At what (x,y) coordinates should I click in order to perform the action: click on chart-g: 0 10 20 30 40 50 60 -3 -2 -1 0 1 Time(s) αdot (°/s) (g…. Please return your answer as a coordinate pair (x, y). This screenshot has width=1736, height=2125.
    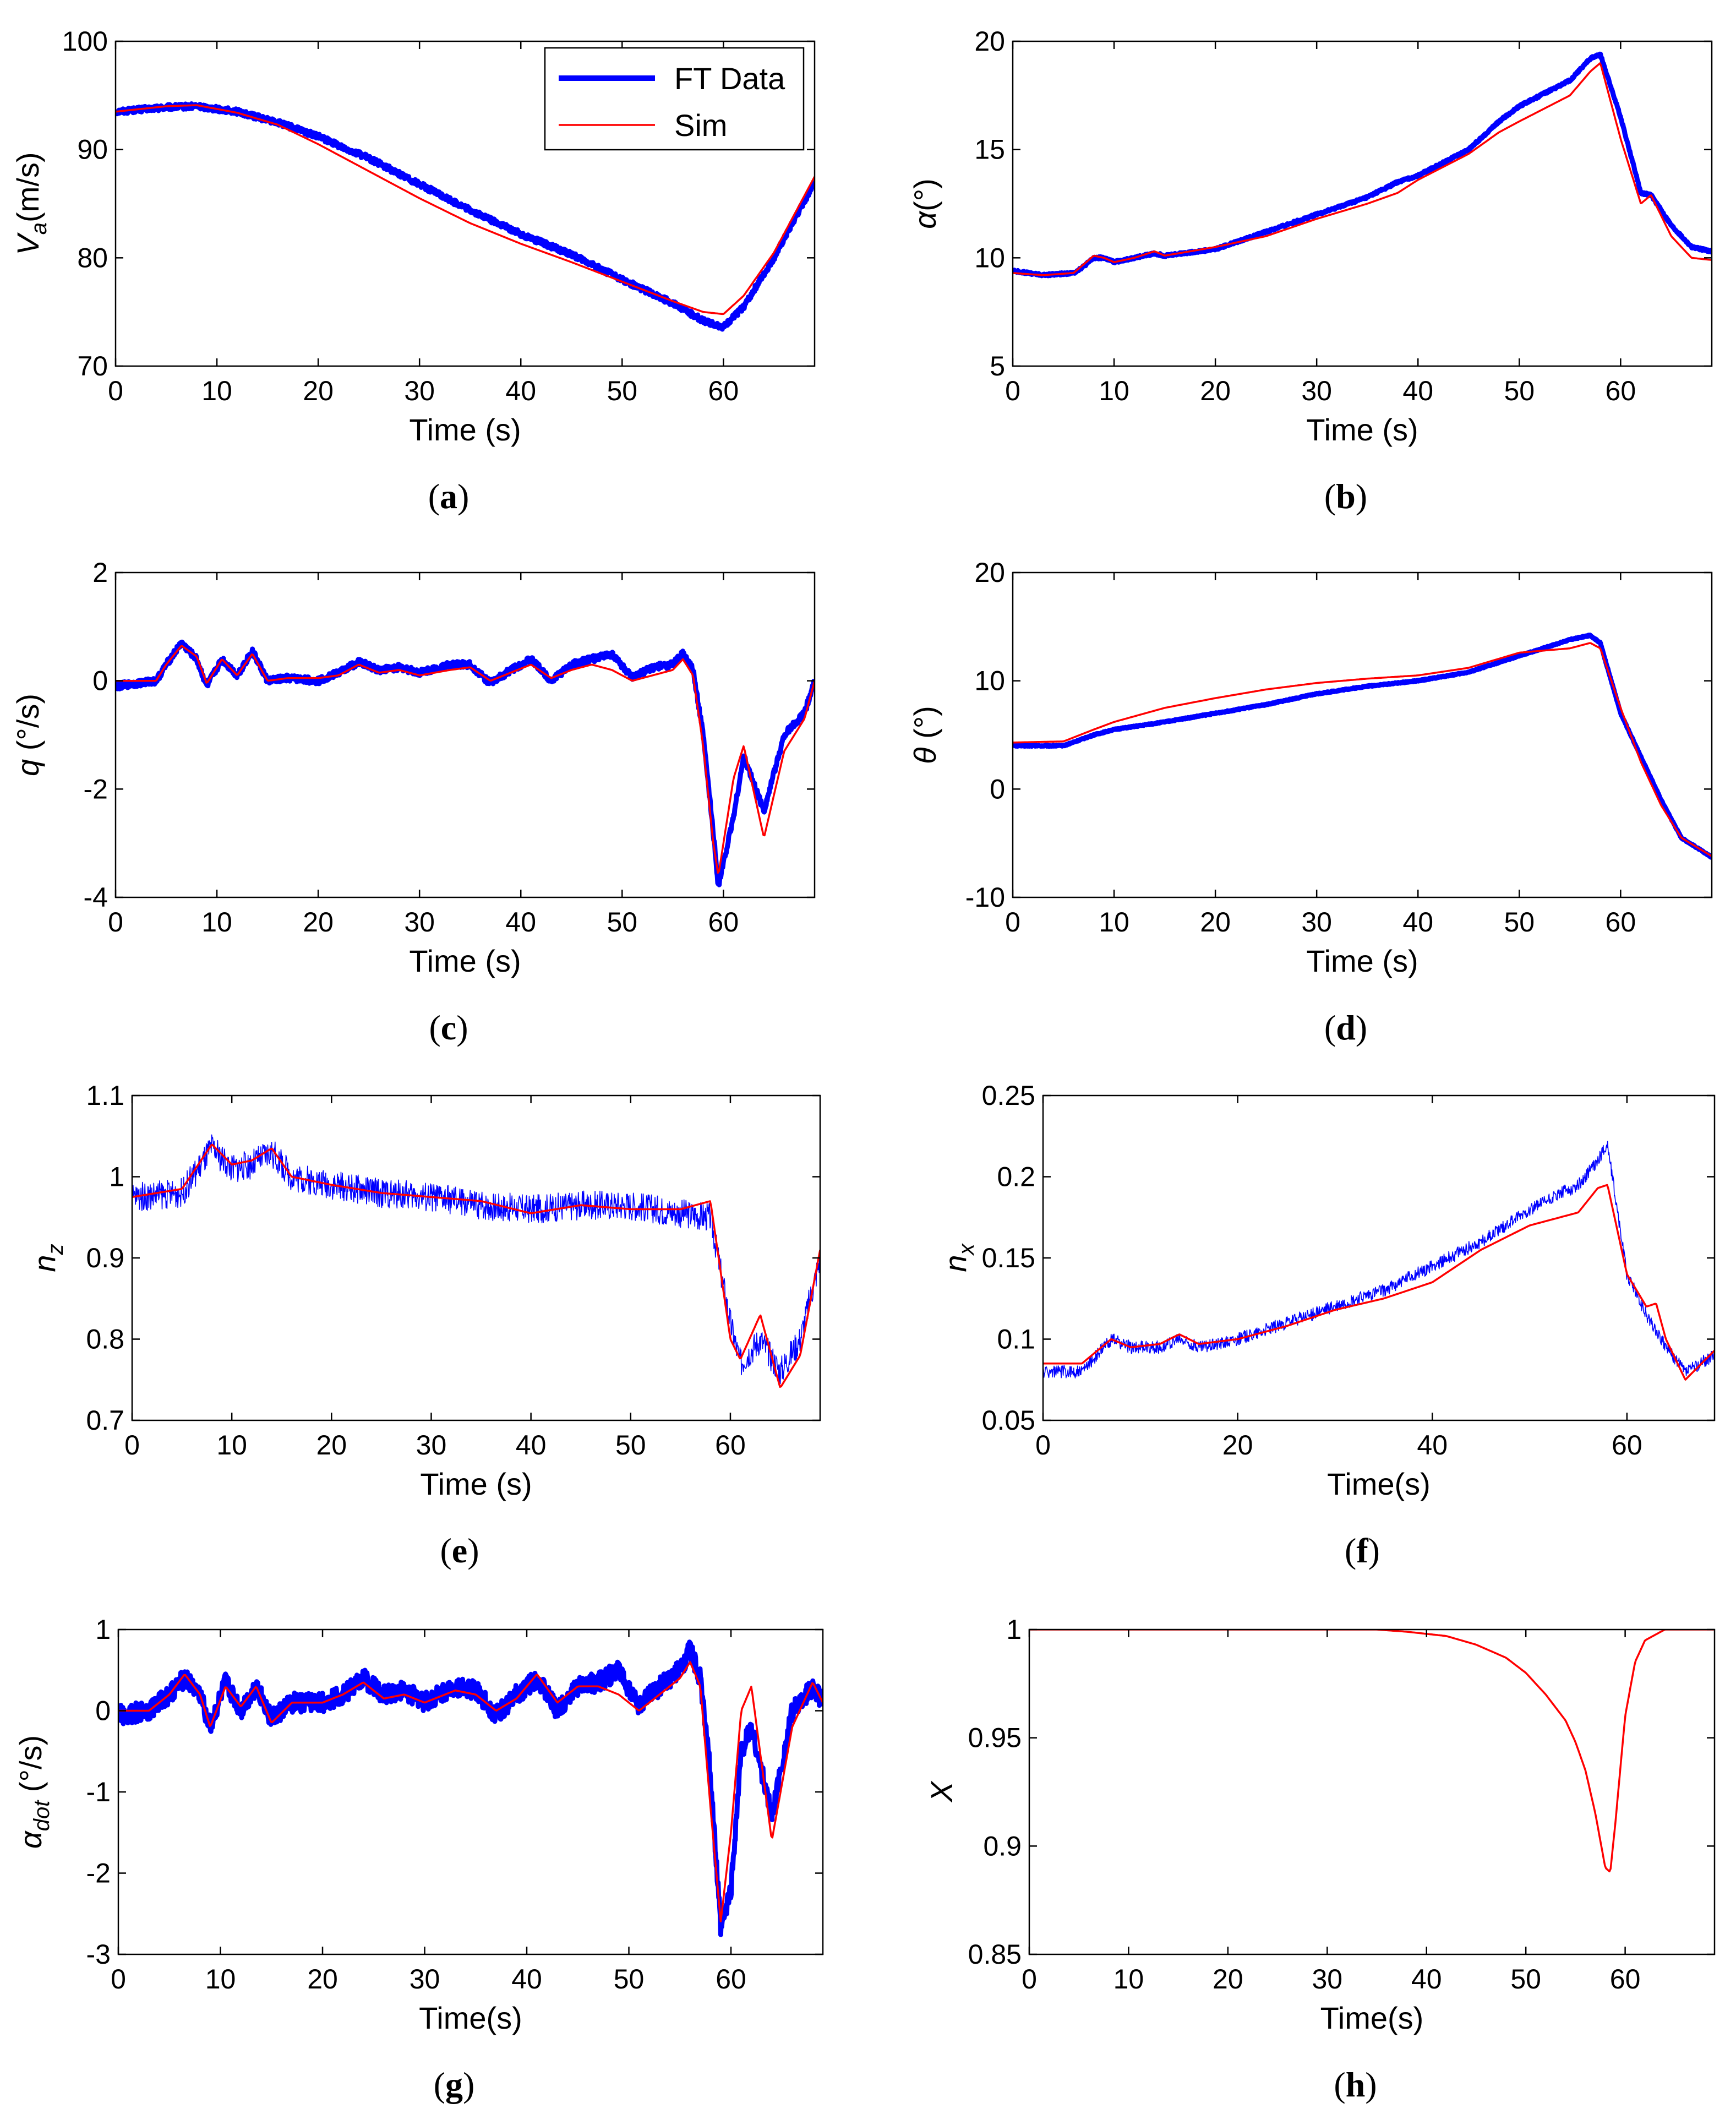
    Looking at the image, I should click on (419, 1859).